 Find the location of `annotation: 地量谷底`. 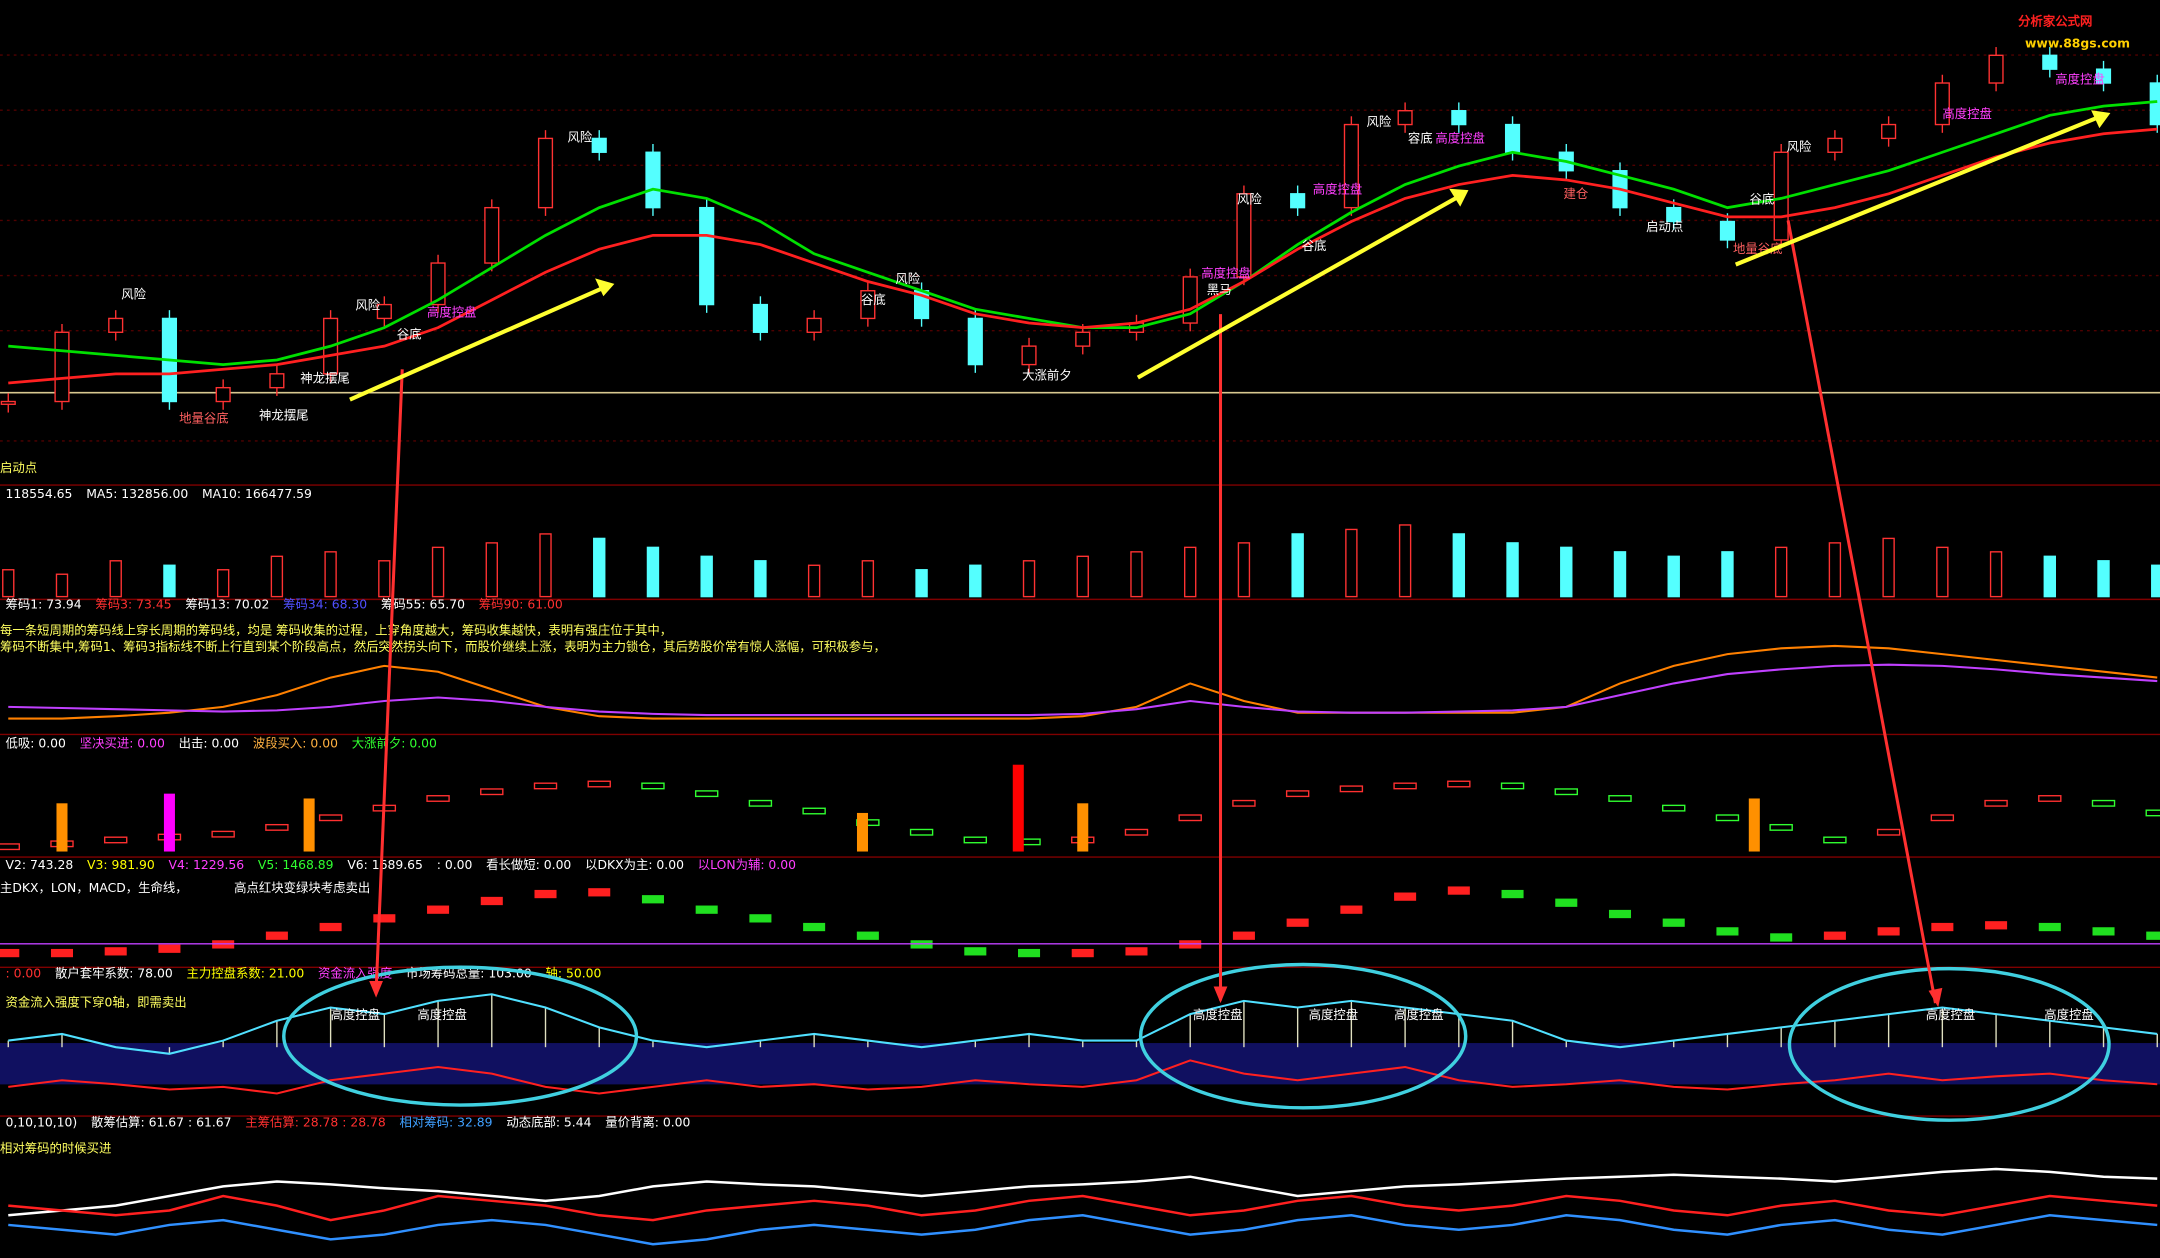

annotation: 地量谷底 is located at coordinates (204, 417).